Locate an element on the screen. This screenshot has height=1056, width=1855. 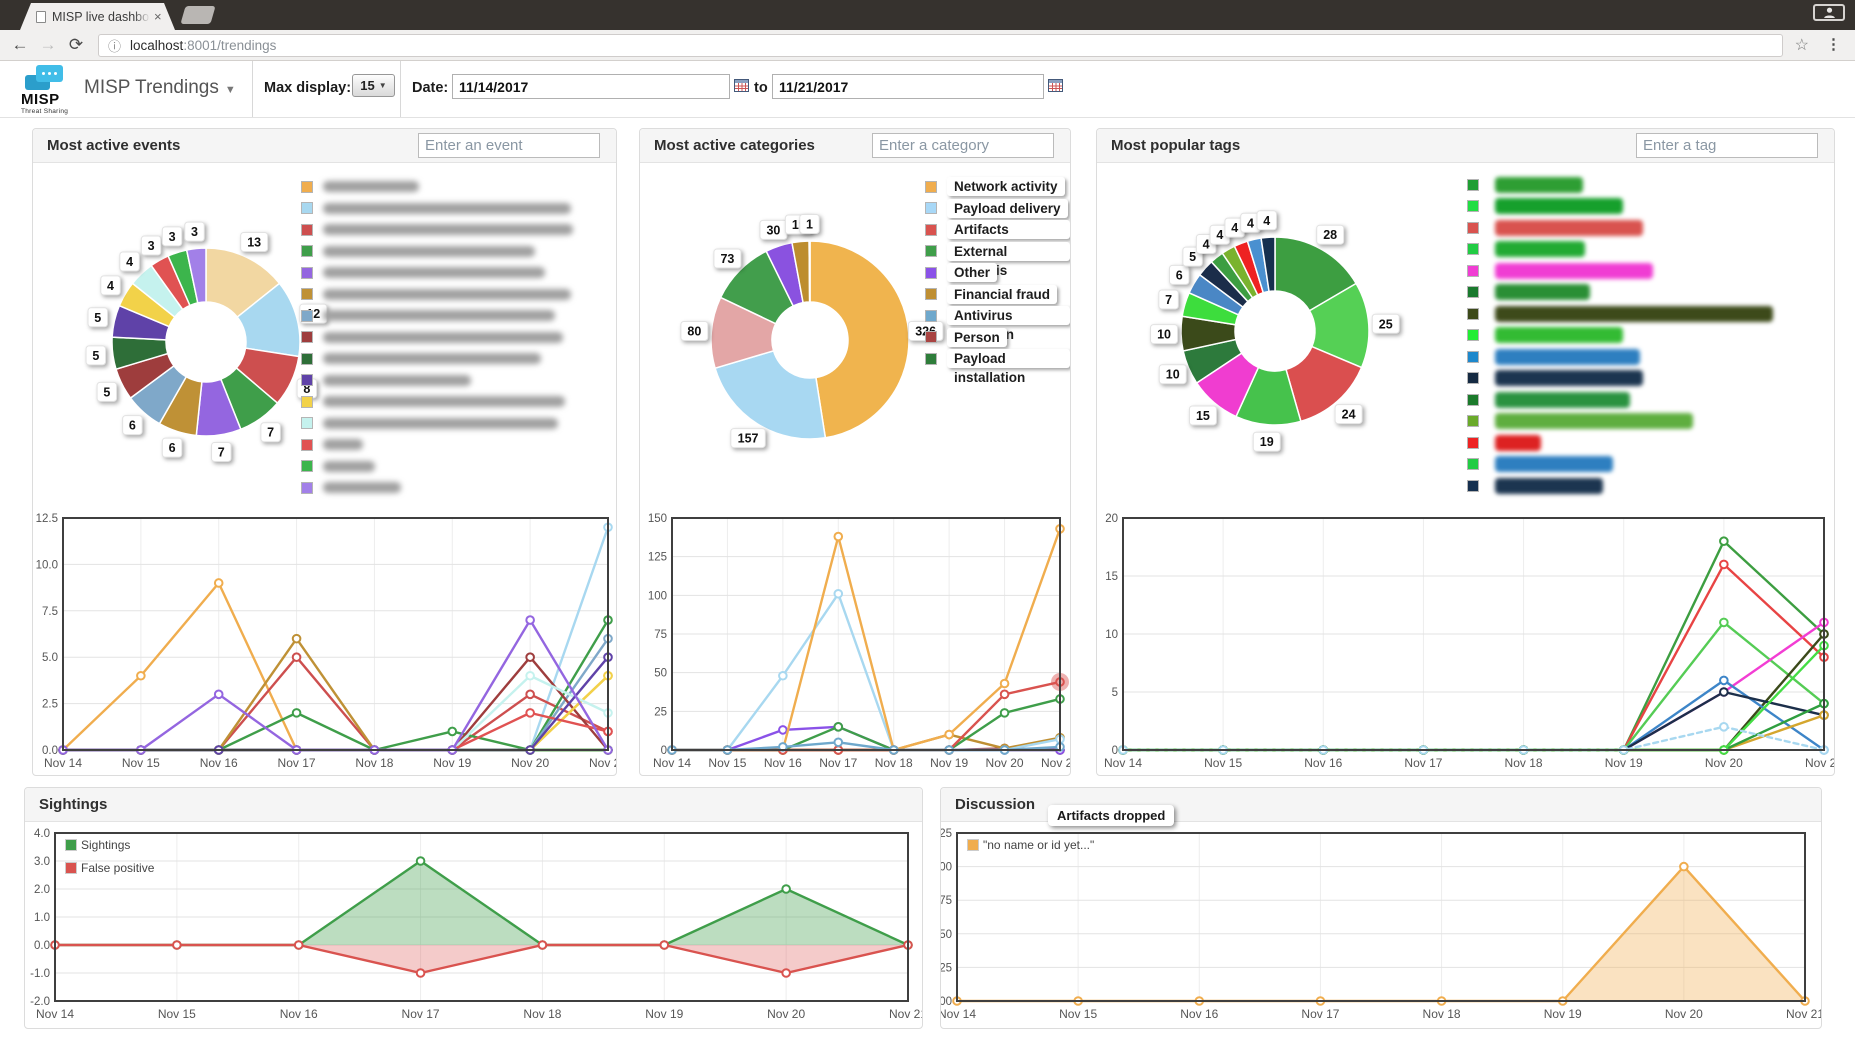
events-donut-chart: 13 12 8 7 7 6 6 5 5 5 4 4 3 3 3 is located at coordinates (206, 339).